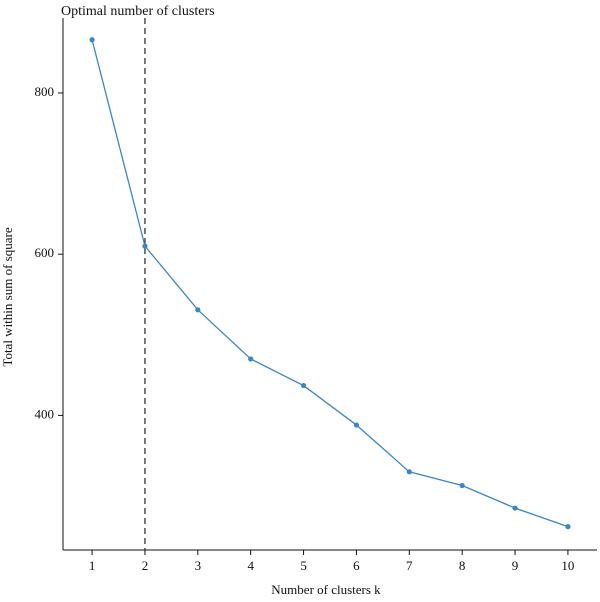 This screenshot has width=600, height=602. I want to click on y-tick-label: 600, so click(45, 252).